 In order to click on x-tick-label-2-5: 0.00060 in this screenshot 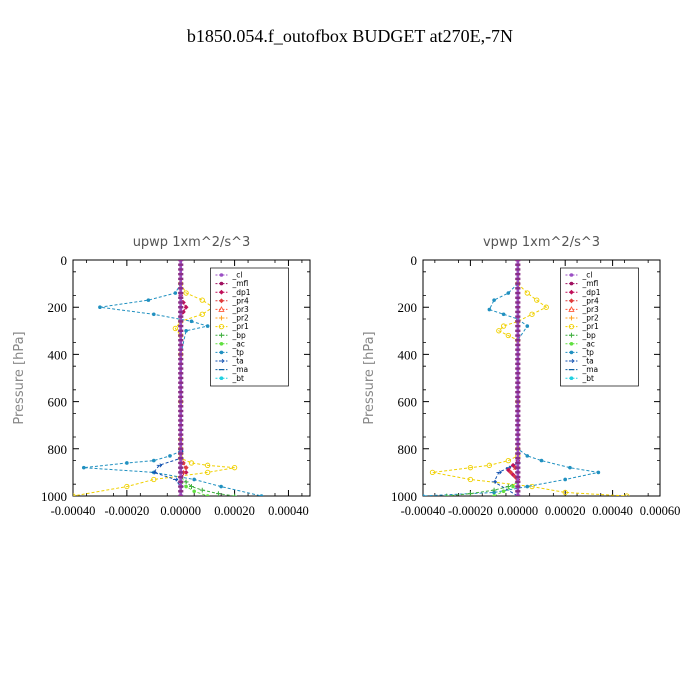, I will do `click(660, 511)`.